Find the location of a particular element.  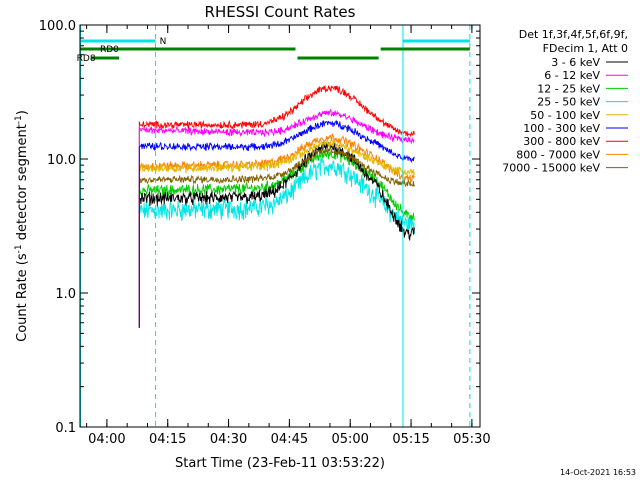

legend-entry-label: 100 - 300 keV is located at coordinates (561, 128).